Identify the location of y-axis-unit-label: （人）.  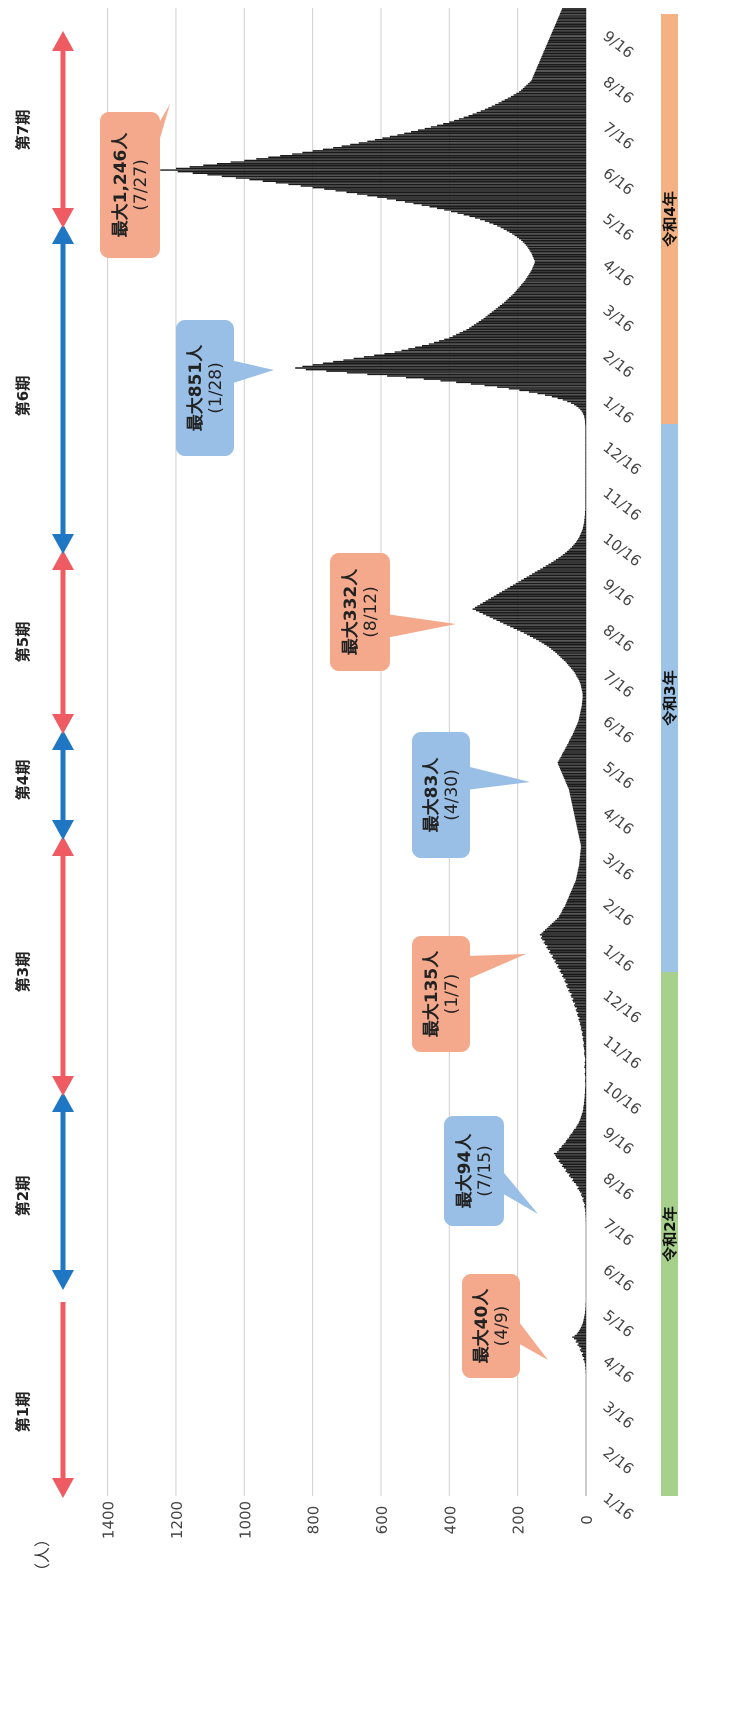
(42, 1555).